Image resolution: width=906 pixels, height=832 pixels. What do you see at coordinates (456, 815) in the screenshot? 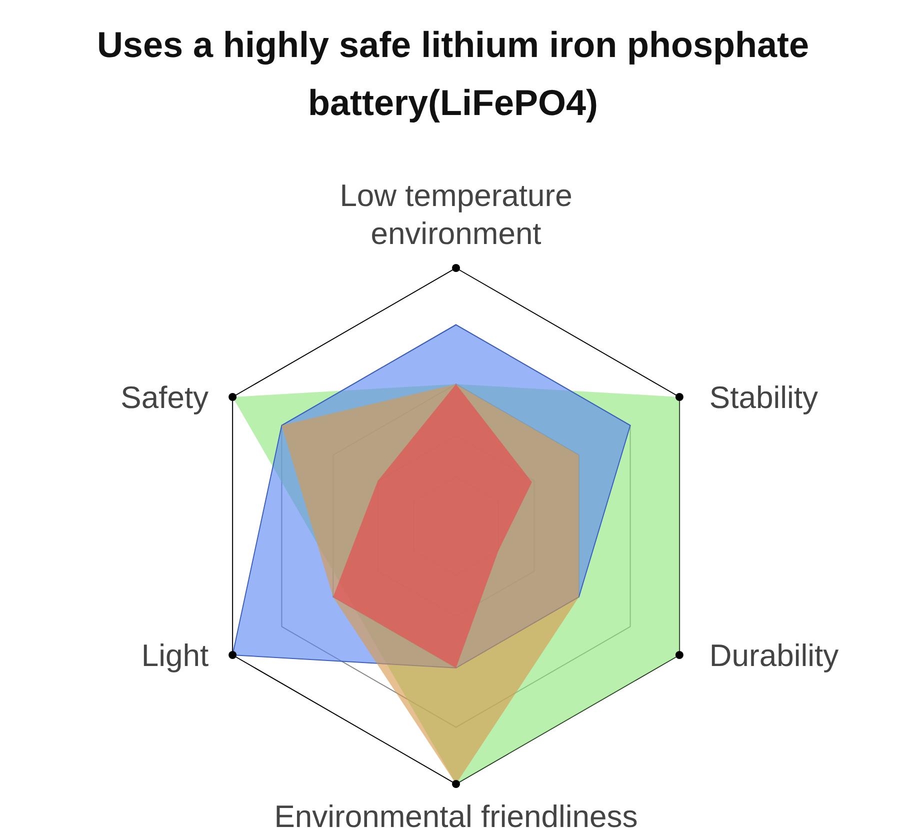
I see `spoke-label: Environmental friendliness` at bounding box center [456, 815].